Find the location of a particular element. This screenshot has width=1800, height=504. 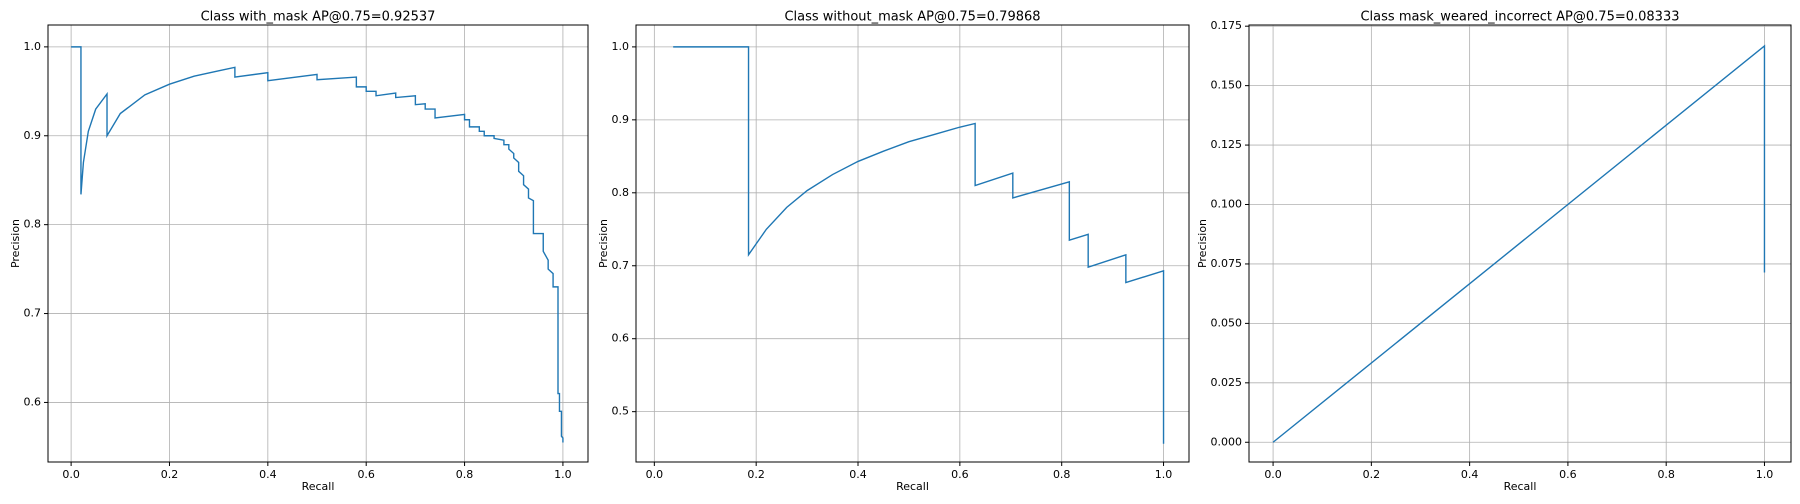

y-tick-label: 0.150 is located at coordinates (1227, 85).